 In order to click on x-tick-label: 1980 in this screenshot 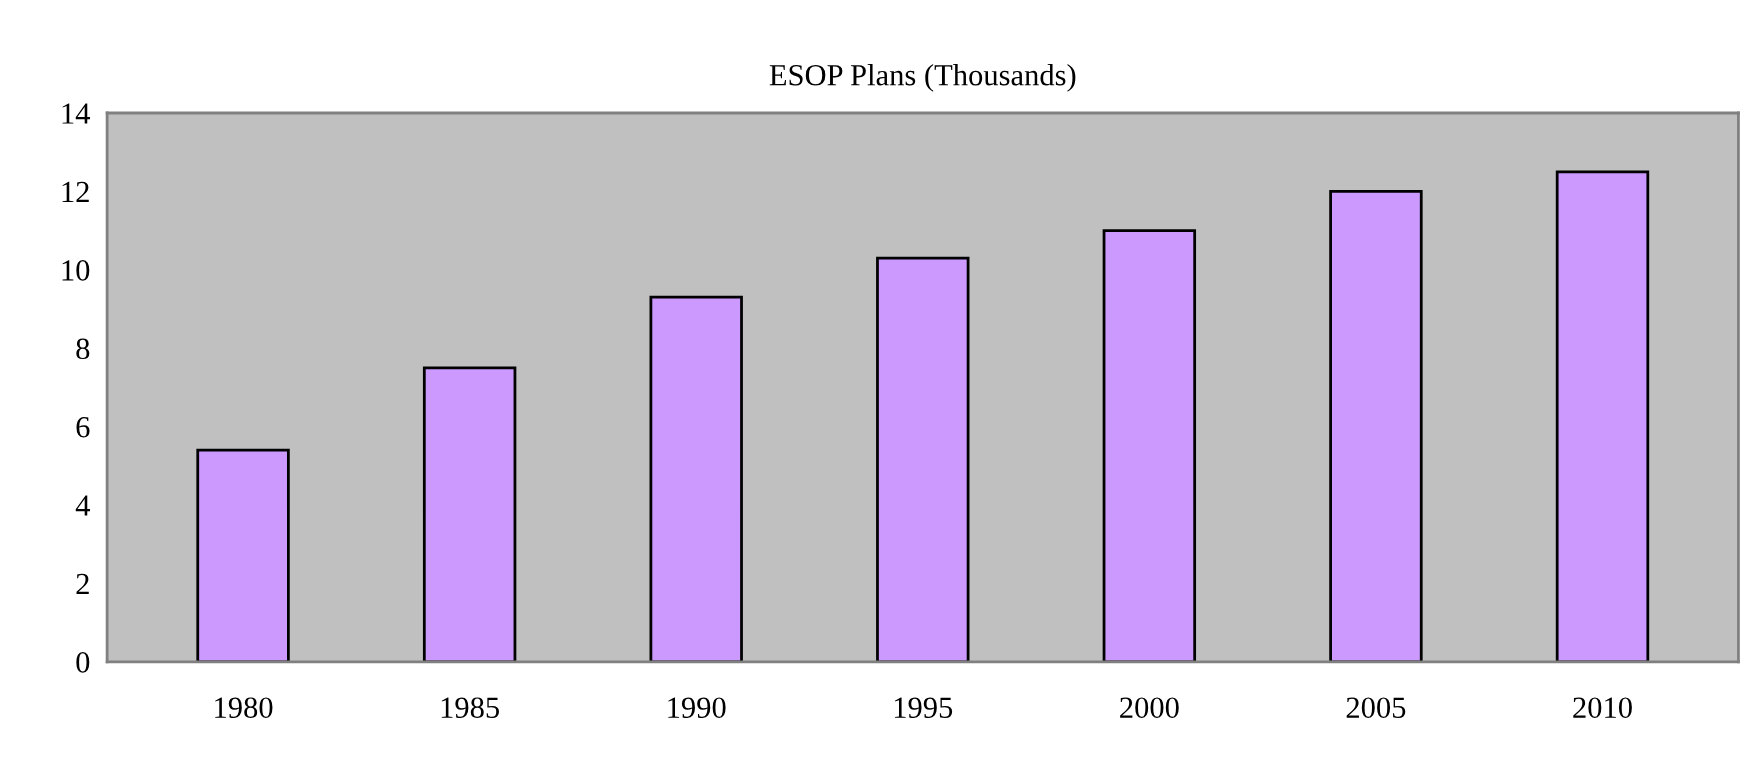, I will do `click(244, 707)`.